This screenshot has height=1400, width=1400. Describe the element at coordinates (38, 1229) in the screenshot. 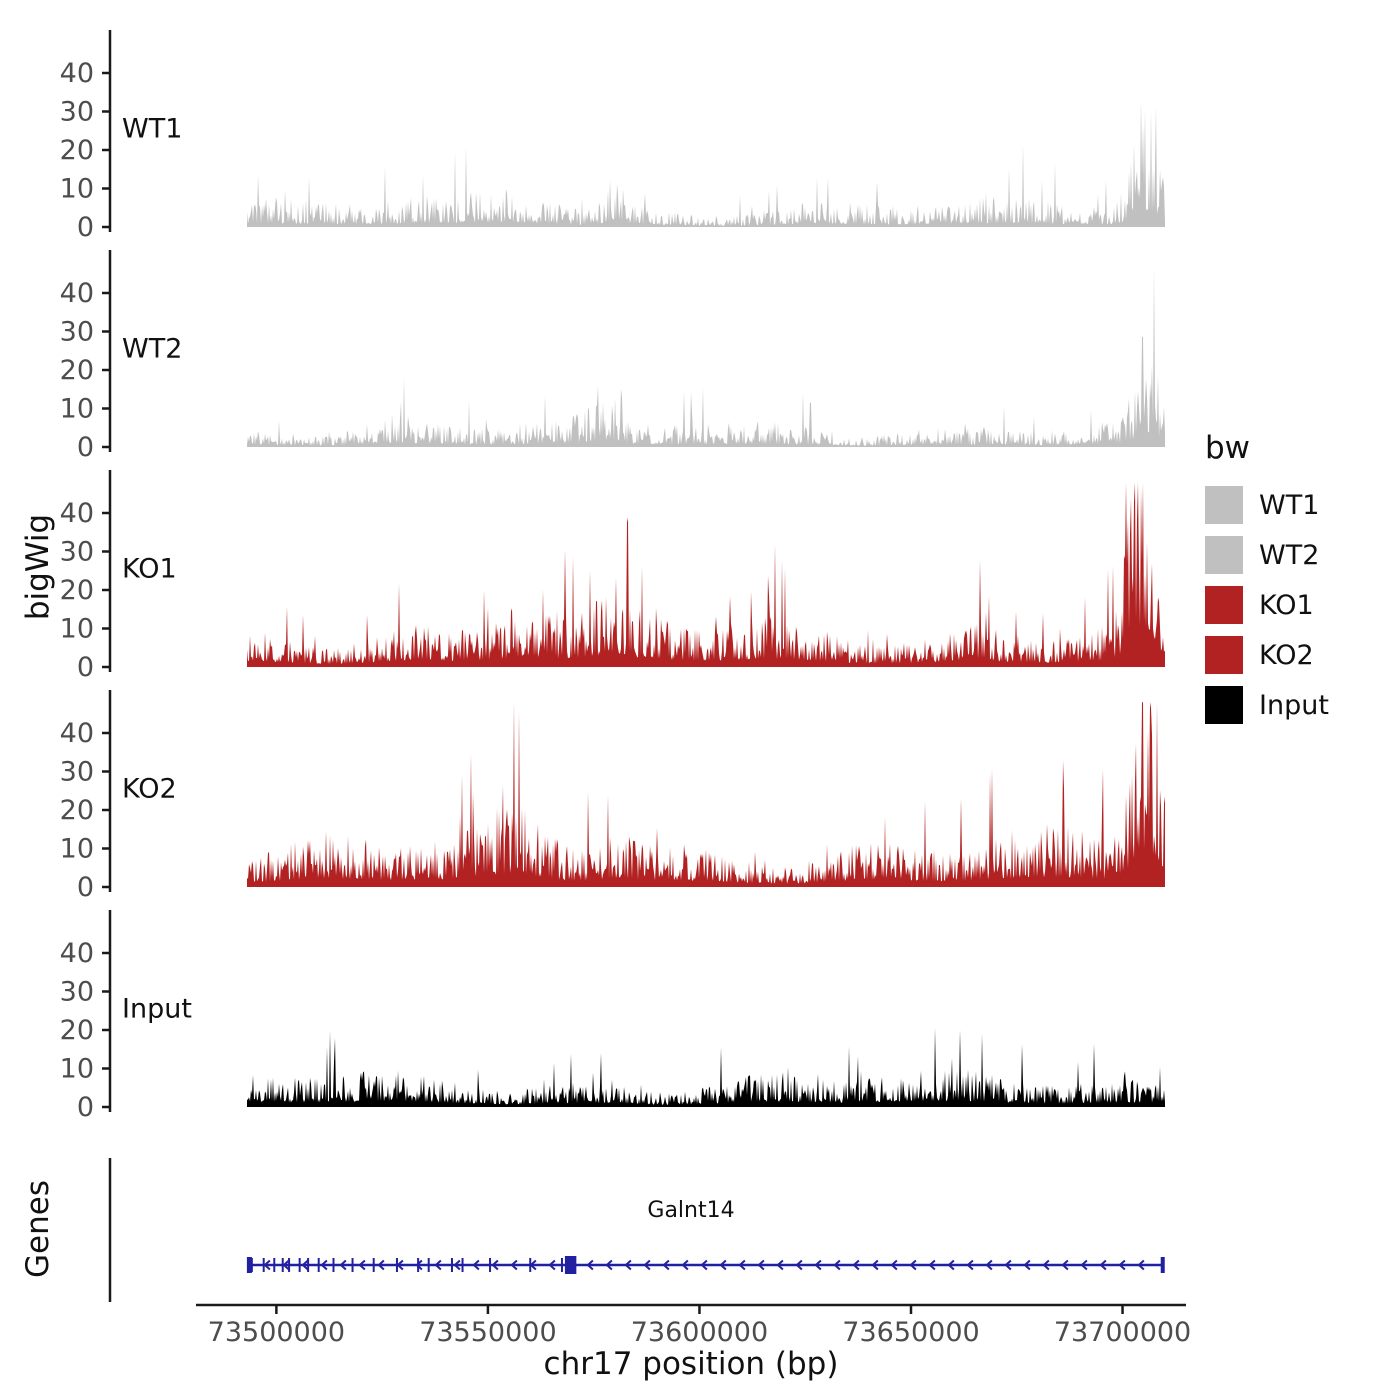

I see `y-axis-title-genes: Genes` at that location.